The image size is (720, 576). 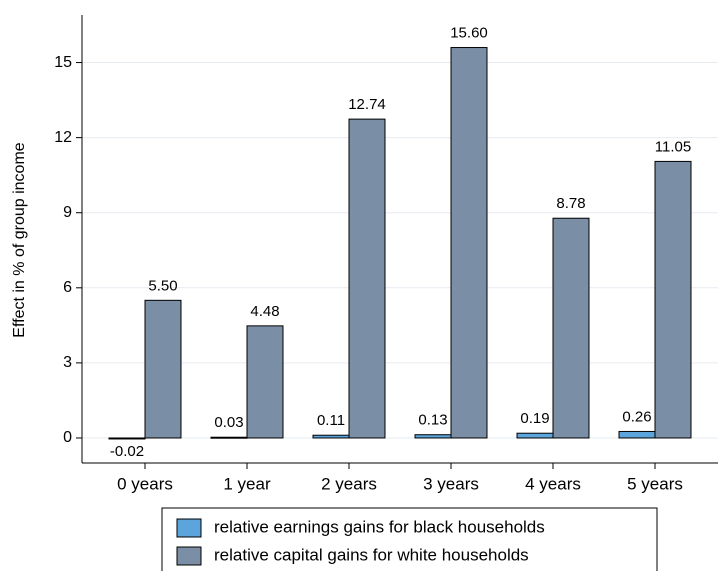 I want to click on y-tick-label: 3, so click(x=67, y=362).